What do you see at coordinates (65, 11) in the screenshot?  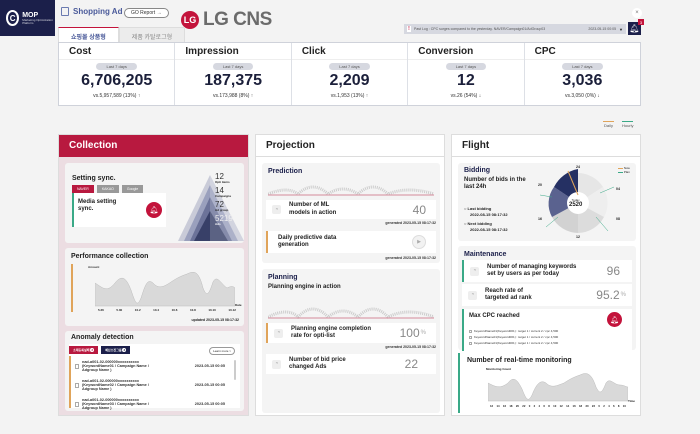 I see `shopping-bag-icon` at bounding box center [65, 11].